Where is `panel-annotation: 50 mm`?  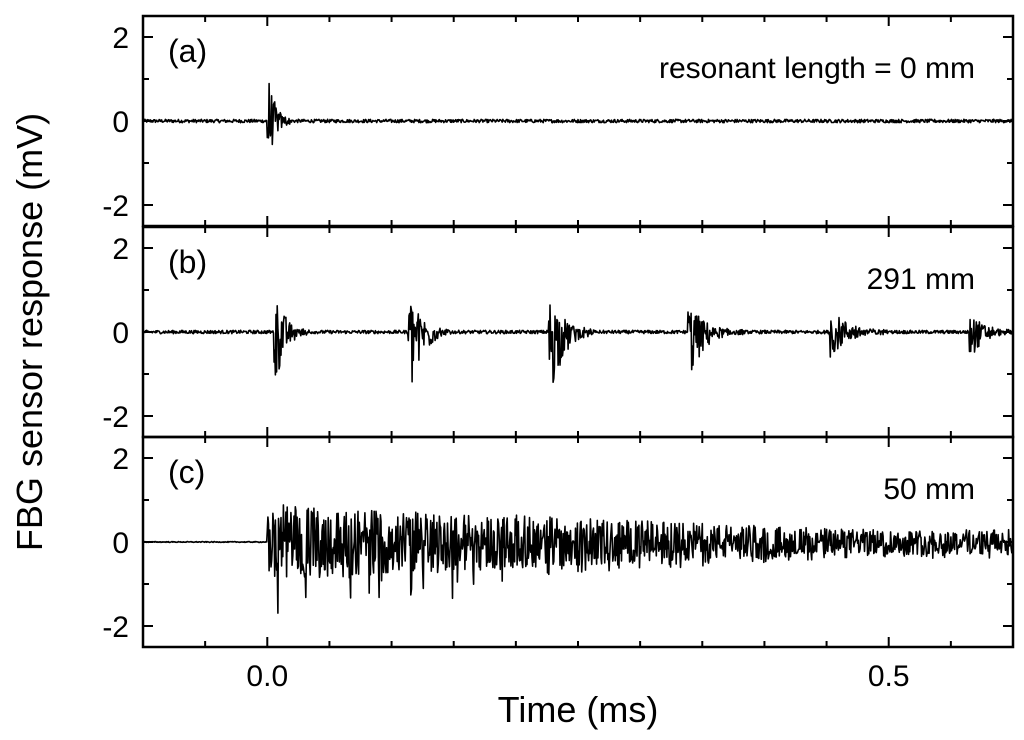 panel-annotation: 50 mm is located at coordinates (929, 489).